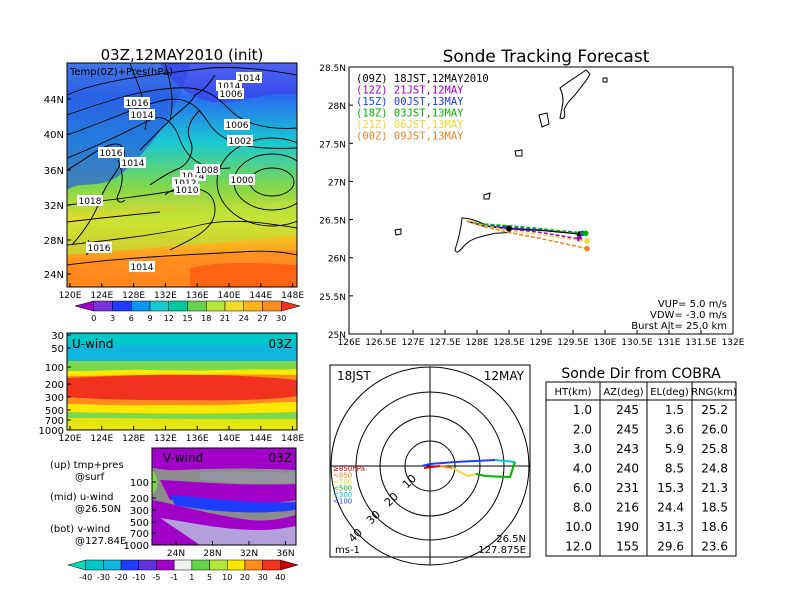 The width and height of the screenshot is (792, 612). What do you see at coordinates (627, 449) in the screenshot?
I see `table-cell: 243` at bounding box center [627, 449].